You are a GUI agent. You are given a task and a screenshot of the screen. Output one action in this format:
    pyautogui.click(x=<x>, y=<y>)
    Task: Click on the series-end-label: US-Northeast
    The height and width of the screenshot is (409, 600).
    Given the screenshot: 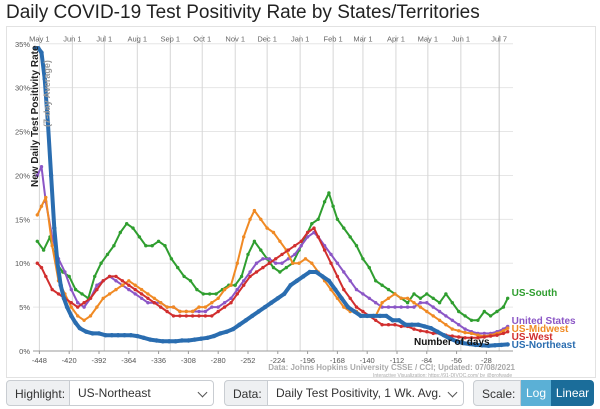 What is the action you would take?
    pyautogui.click(x=544, y=345)
    